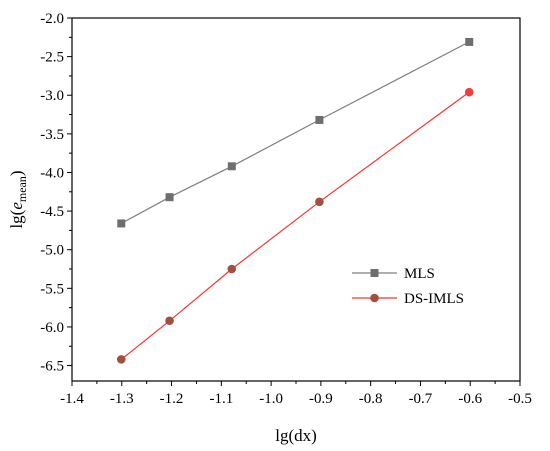 Image resolution: width=550 pixels, height=451 pixels. What do you see at coordinates (221, 399) in the screenshot?
I see `x-tick-label: -1.1` at bounding box center [221, 399].